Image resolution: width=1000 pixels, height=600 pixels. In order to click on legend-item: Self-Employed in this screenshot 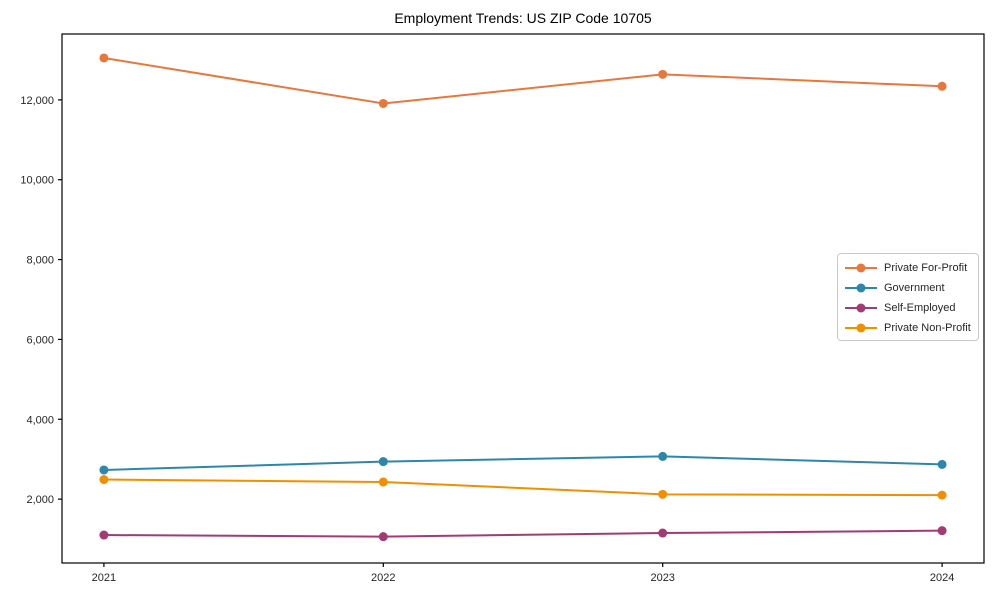, I will do `click(908, 308)`.